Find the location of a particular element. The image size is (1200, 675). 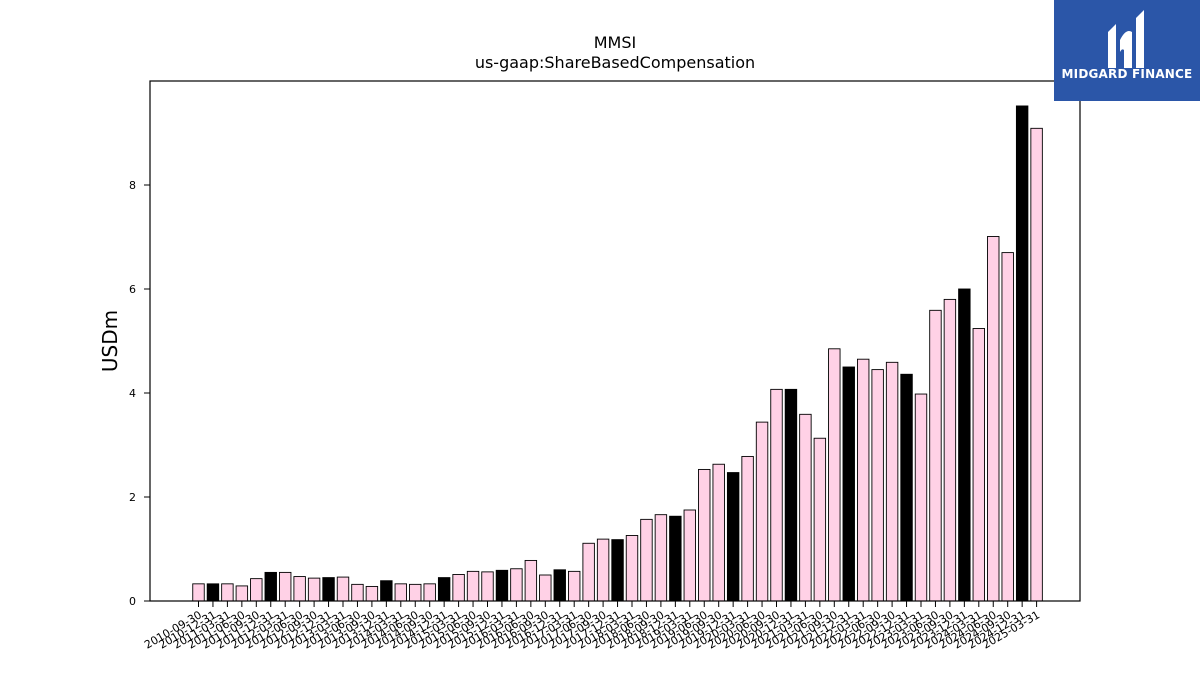

brand-logo-text: MIDGARD FINANCE is located at coordinates (1127, 74).